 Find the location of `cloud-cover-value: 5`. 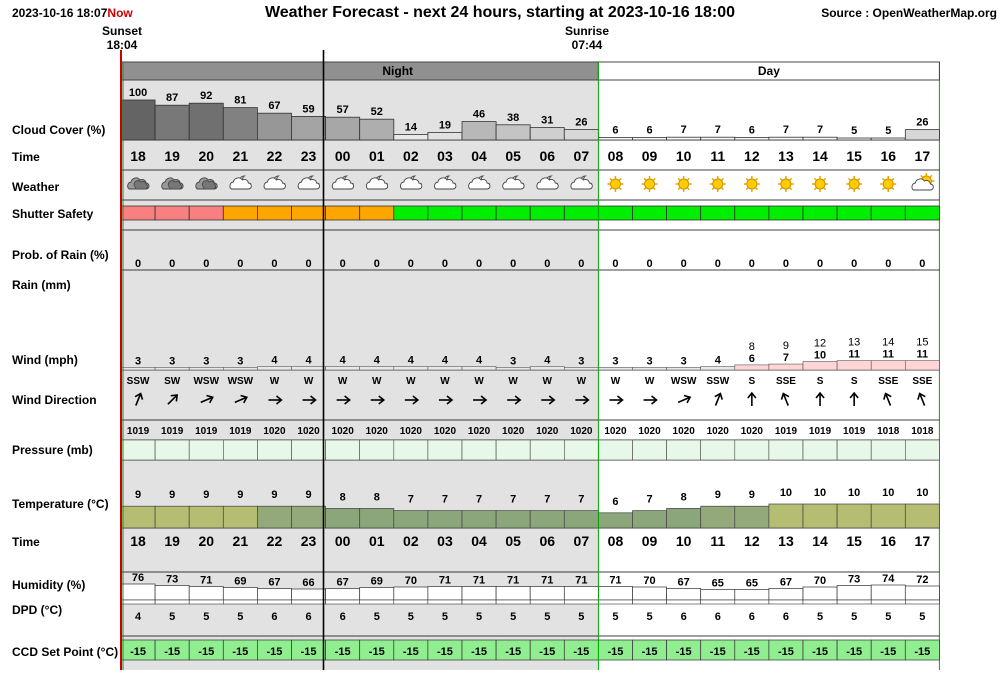

cloud-cover-value: 5 is located at coordinates (888, 131).